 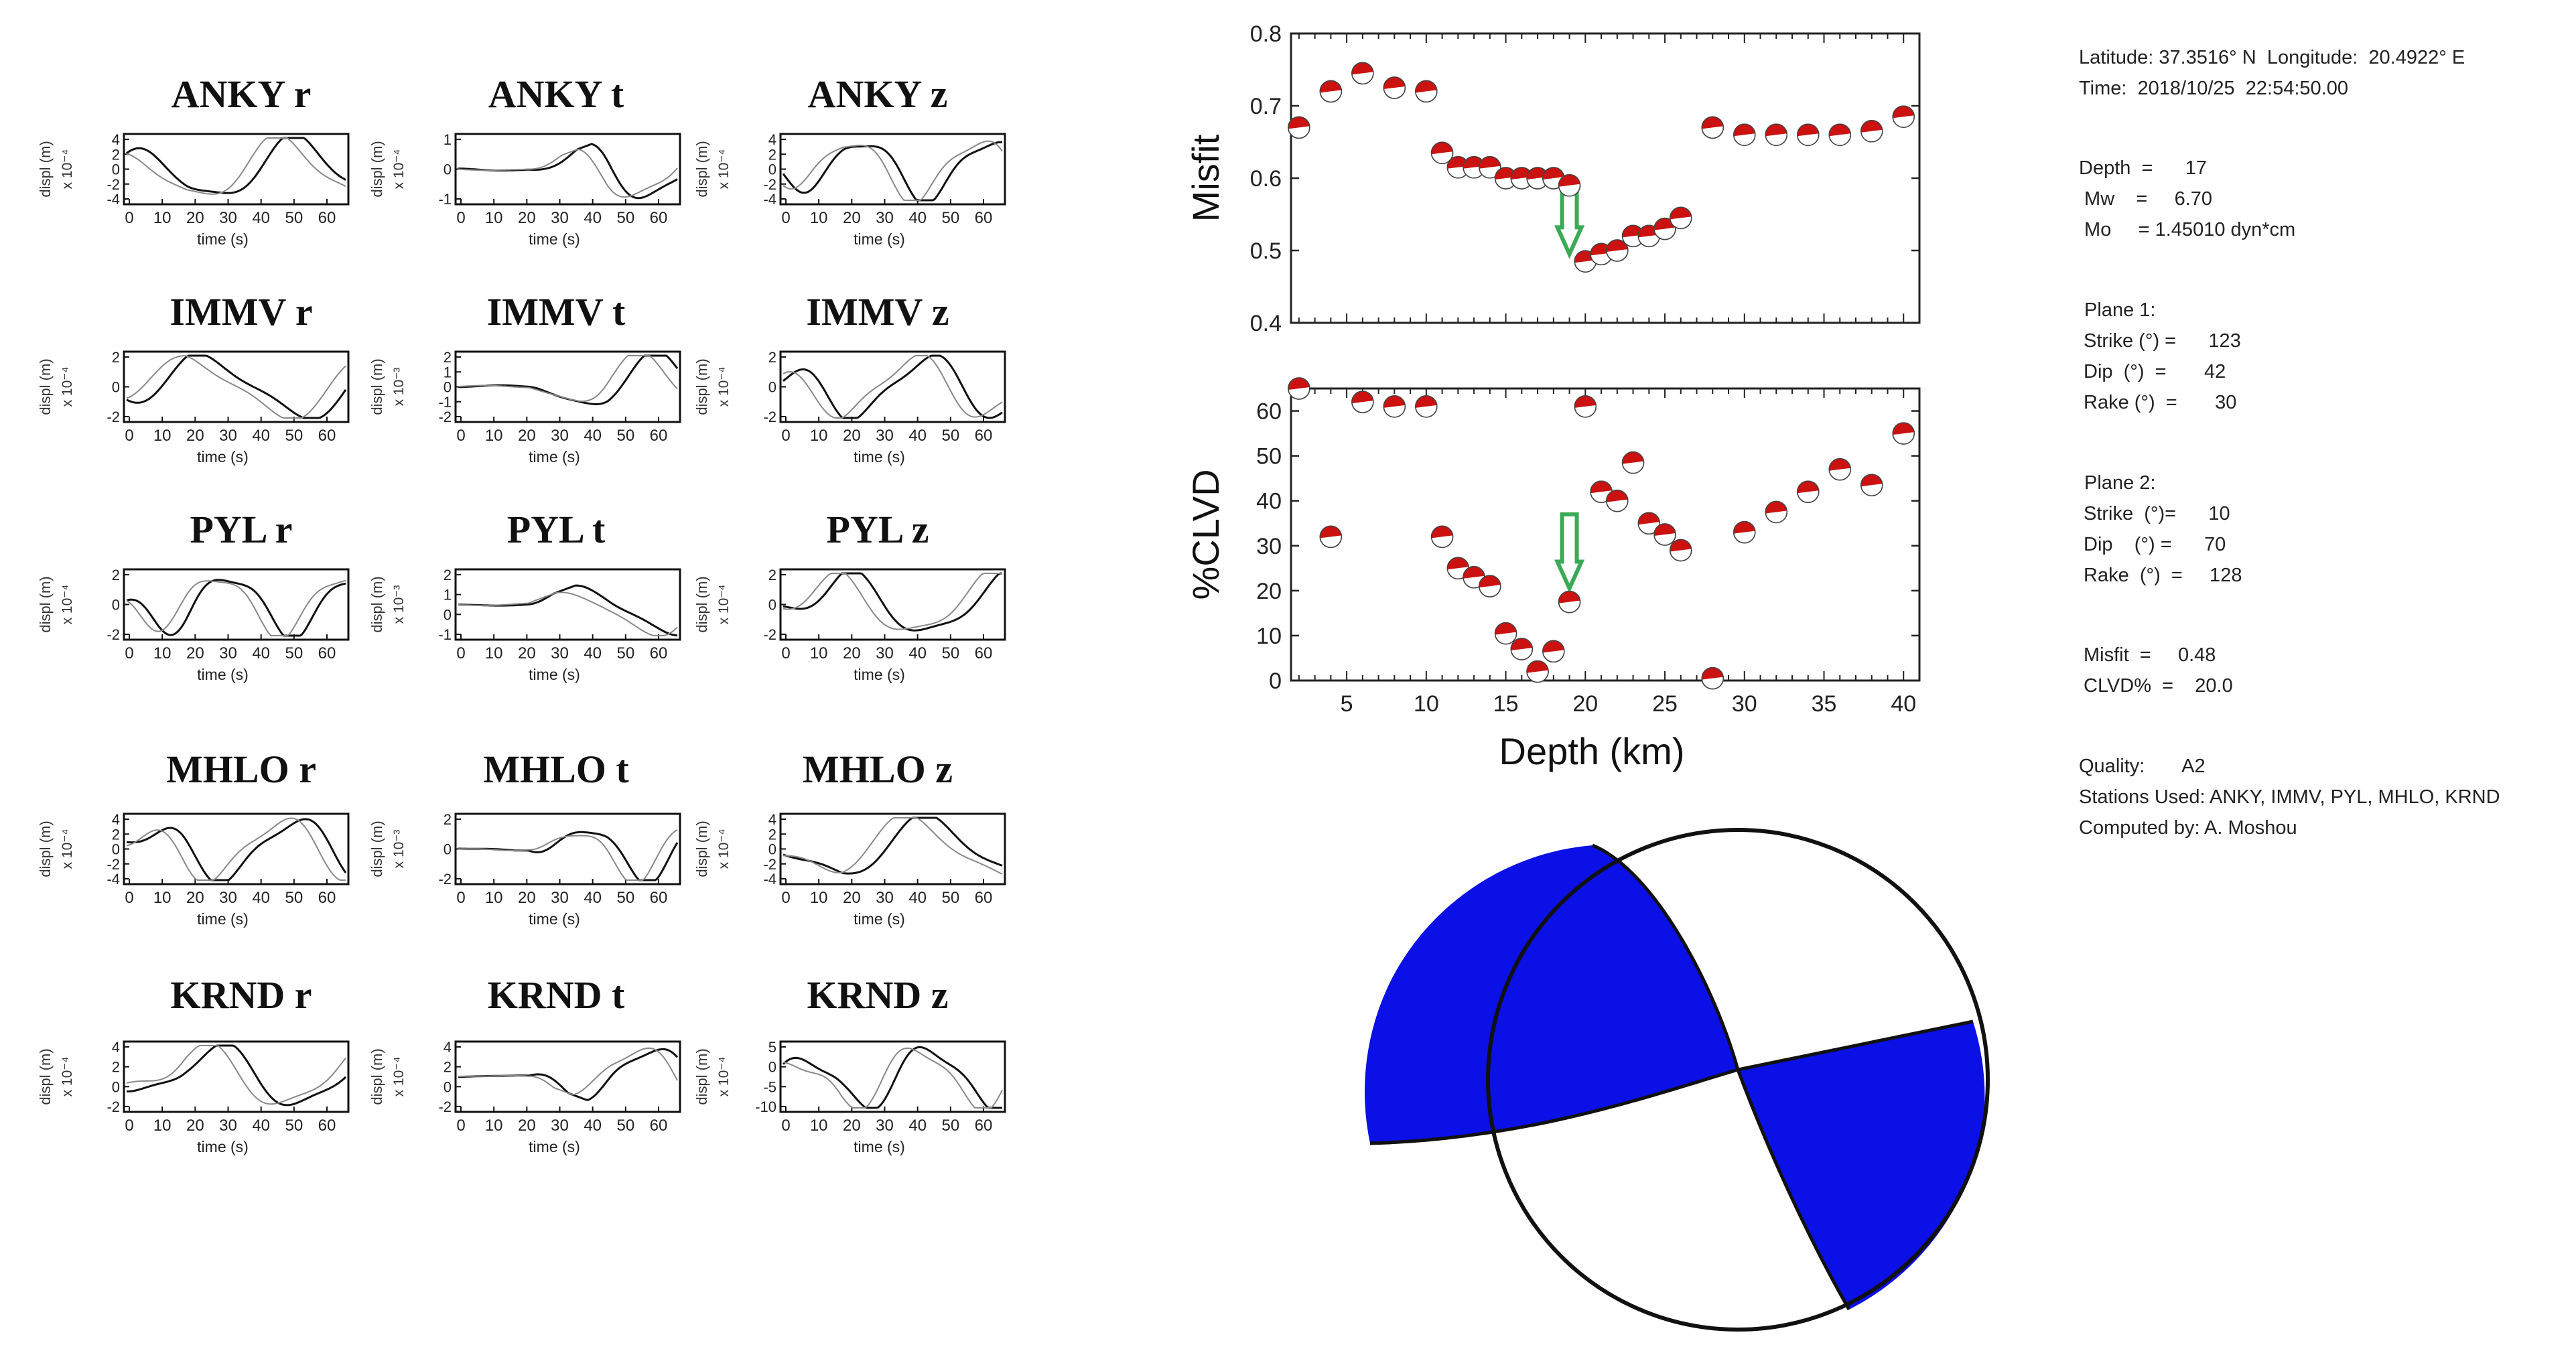 I want to click on waveform-title: ANKY z, so click(x=878, y=94).